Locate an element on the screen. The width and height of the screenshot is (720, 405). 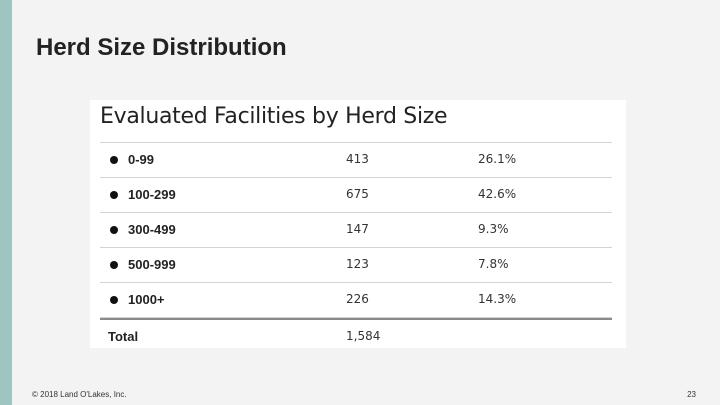
row-percent: 26.1% is located at coordinates (497, 159).